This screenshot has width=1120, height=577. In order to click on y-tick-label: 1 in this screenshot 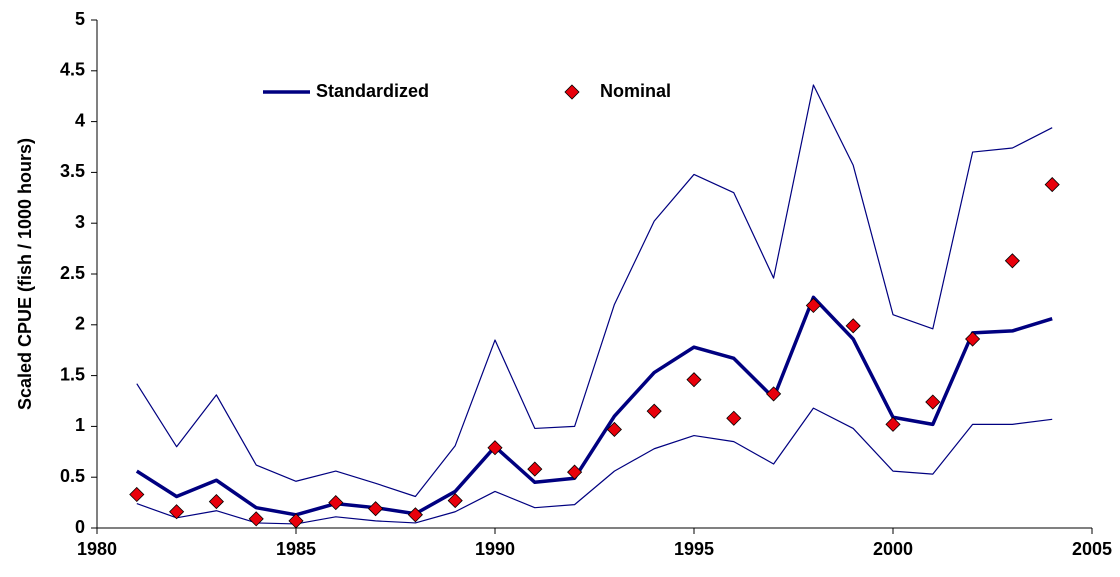, I will do `click(80, 425)`.